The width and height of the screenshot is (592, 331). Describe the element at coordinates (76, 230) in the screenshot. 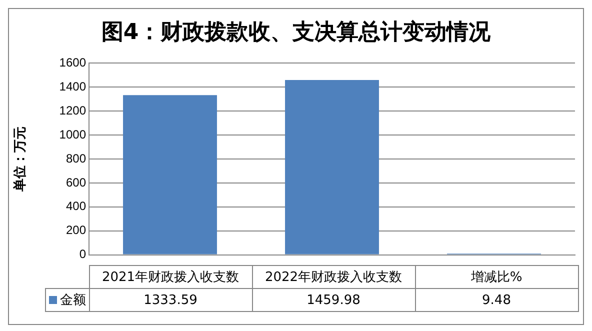

I see `y-tick-label: 200` at that location.